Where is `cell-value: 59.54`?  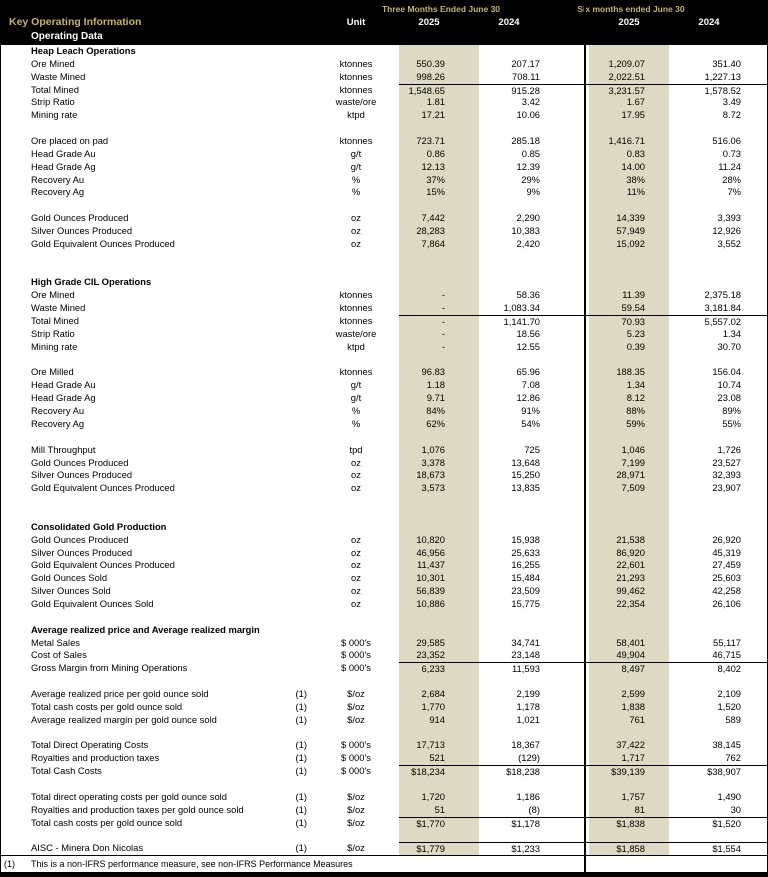 cell-value: 59.54 is located at coordinates (633, 308).